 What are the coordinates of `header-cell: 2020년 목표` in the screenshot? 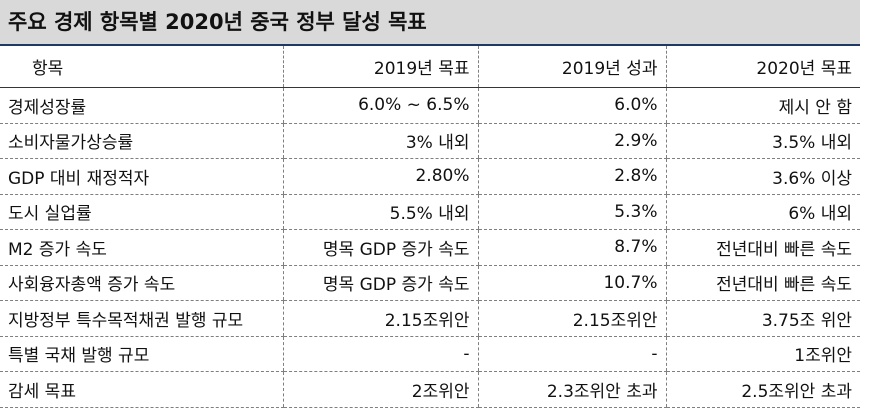 It's located at (762, 66).